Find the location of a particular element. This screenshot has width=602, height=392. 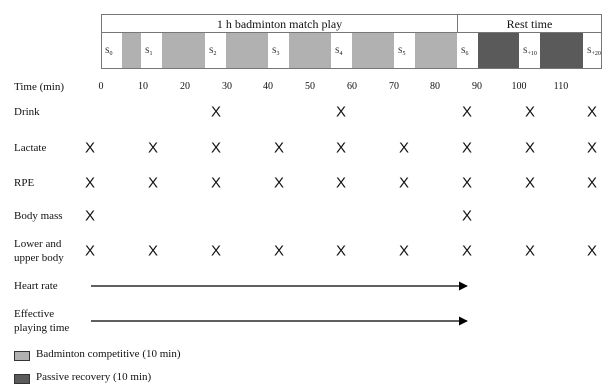

time-tick-90: 90 is located at coordinates (477, 86).